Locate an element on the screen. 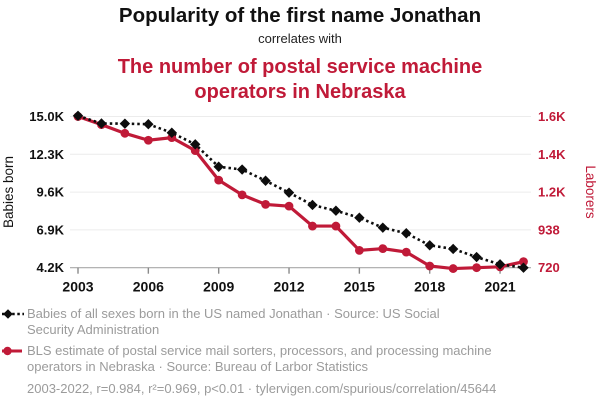 This screenshot has width=600, height=414. x-tick-label: 2003 is located at coordinates (77, 287).